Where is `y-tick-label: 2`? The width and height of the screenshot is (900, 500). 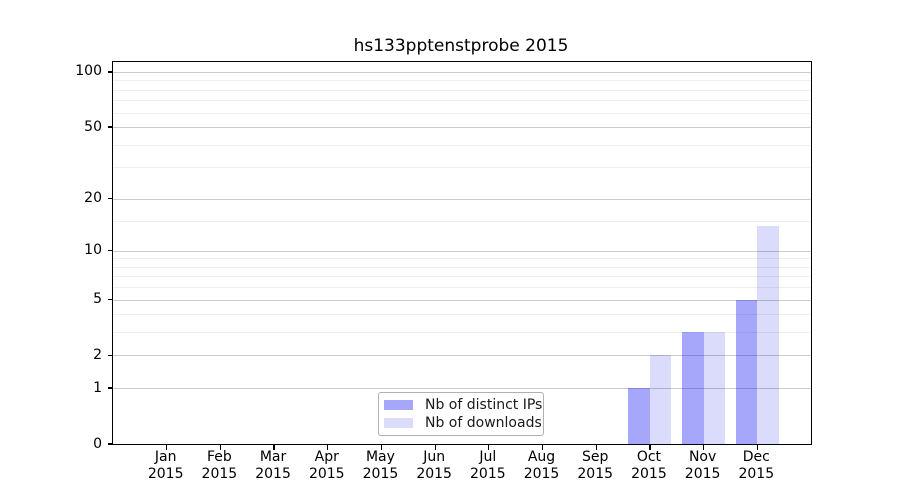 y-tick-label: 2 is located at coordinates (97, 354).